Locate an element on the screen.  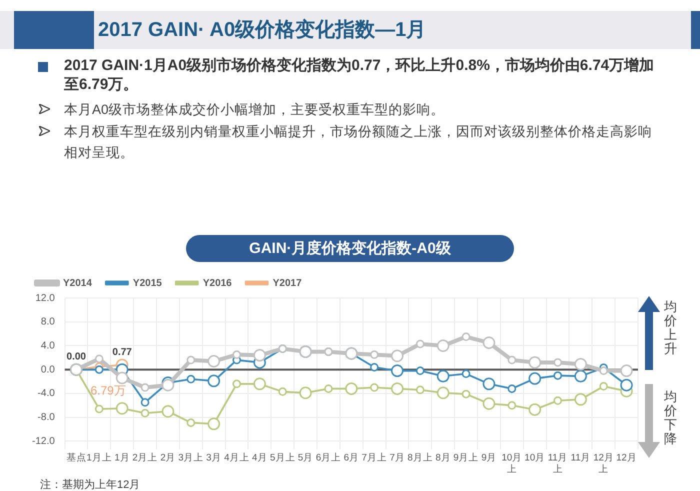
data-label: 0.77 is located at coordinates (122, 352).